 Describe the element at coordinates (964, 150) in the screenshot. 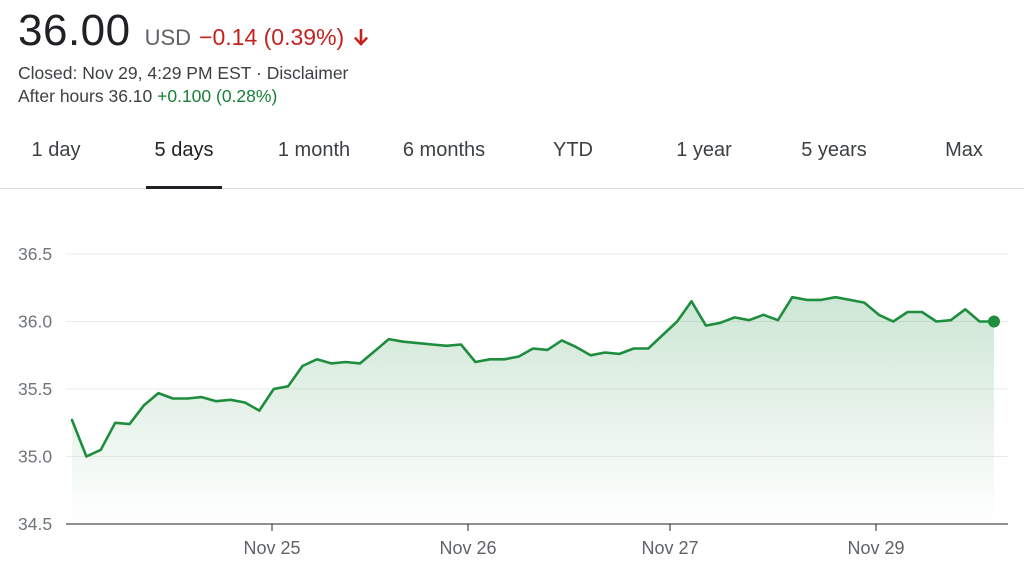

I see `tab-max: Max` at that location.